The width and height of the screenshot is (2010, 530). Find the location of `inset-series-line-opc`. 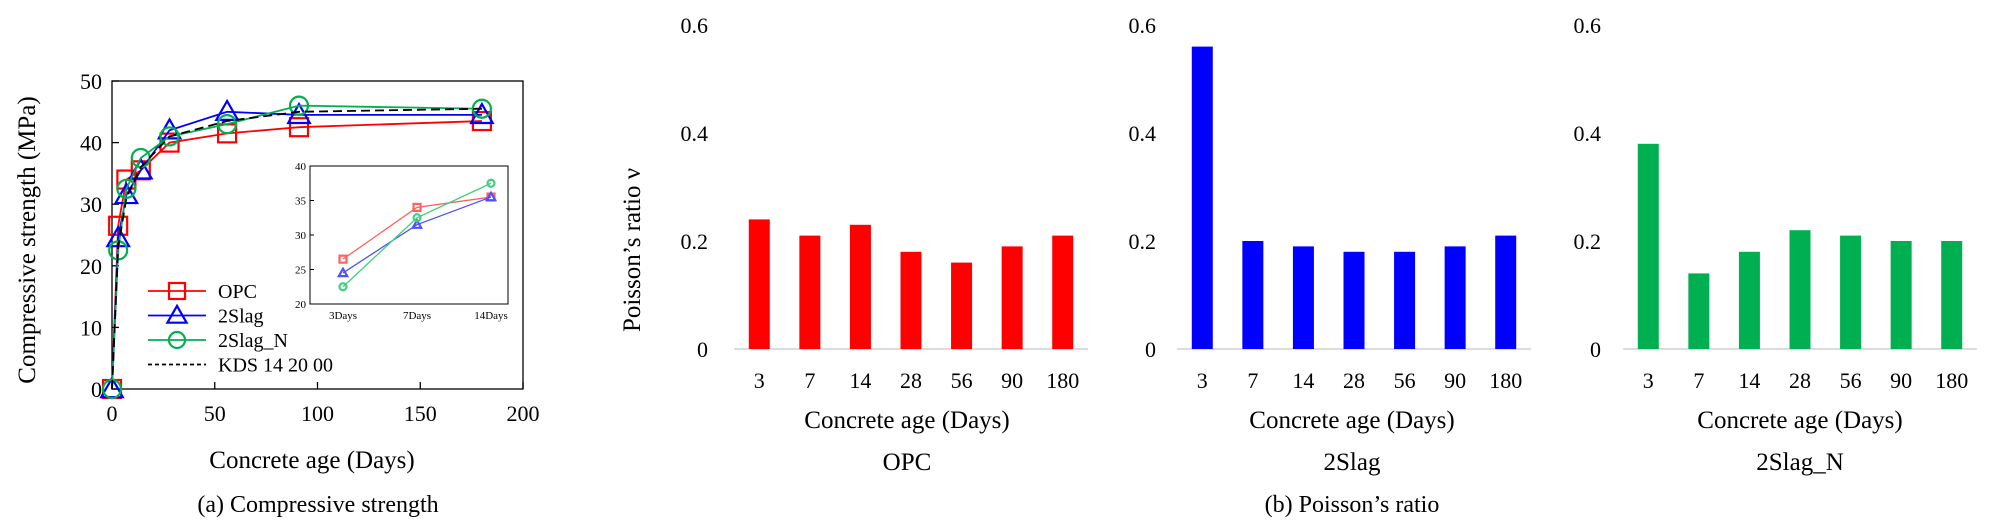

inset-series-line-opc is located at coordinates (417, 228).